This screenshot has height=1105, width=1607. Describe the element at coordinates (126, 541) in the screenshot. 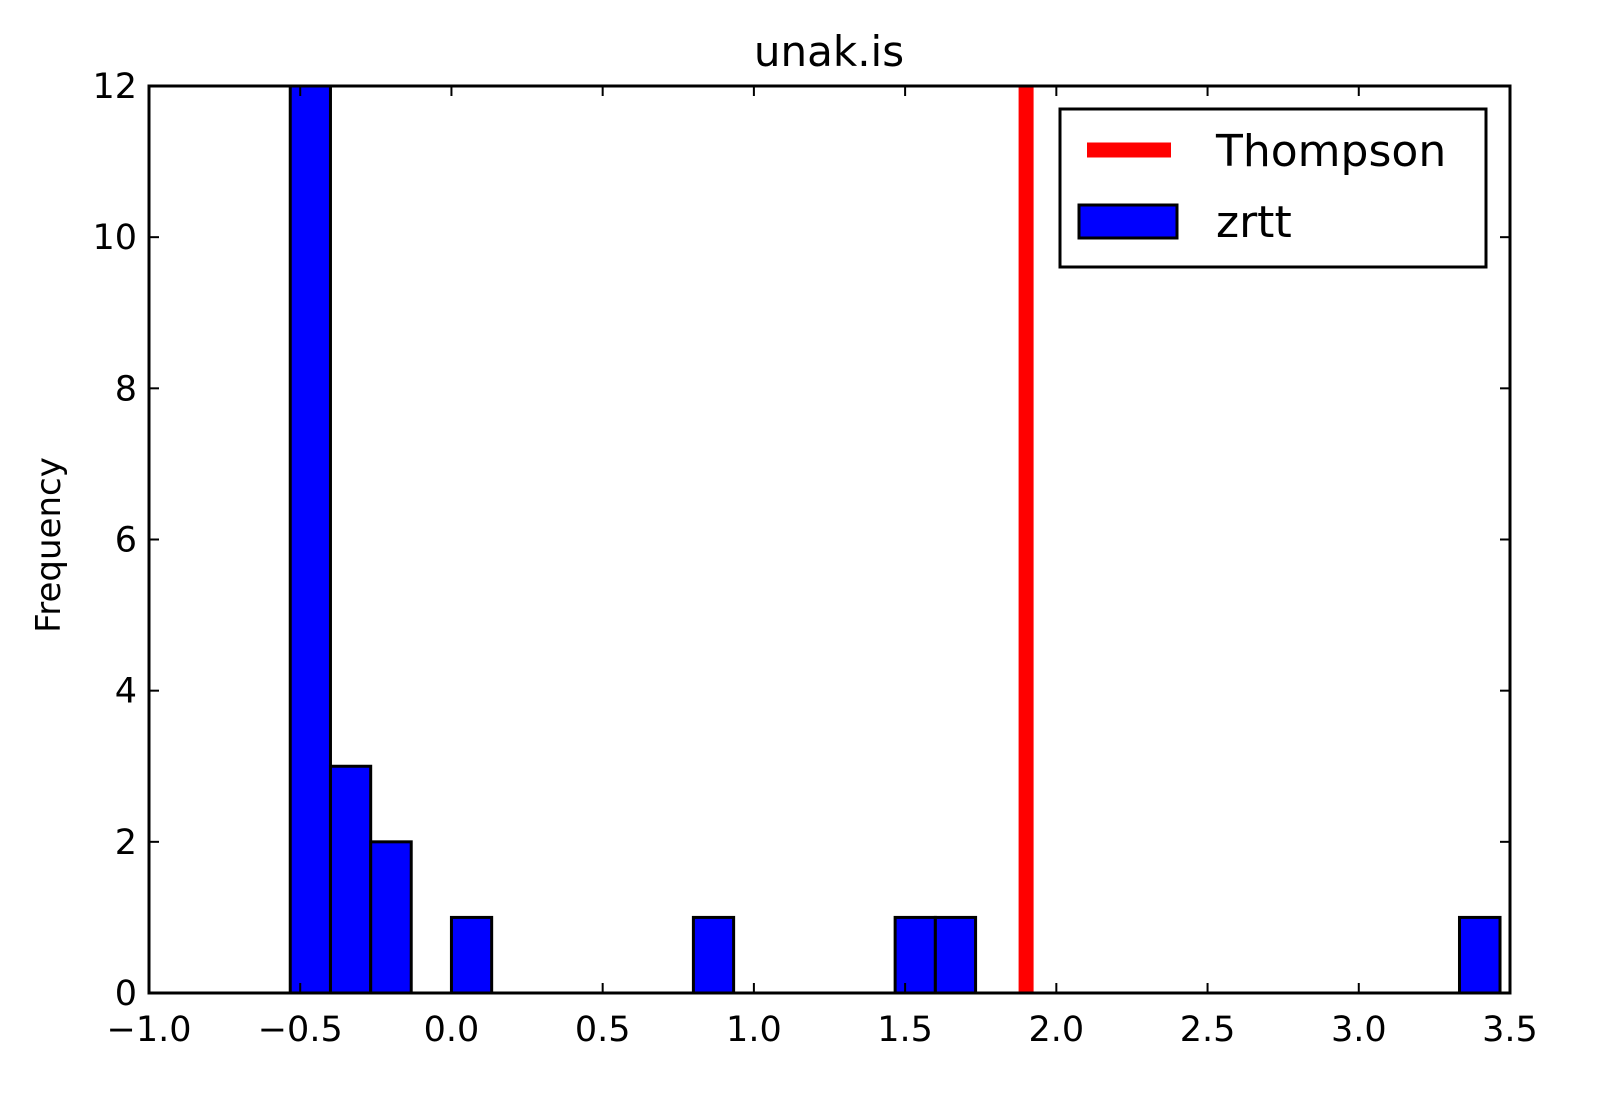

I see `y-tick-label: 6` at that location.